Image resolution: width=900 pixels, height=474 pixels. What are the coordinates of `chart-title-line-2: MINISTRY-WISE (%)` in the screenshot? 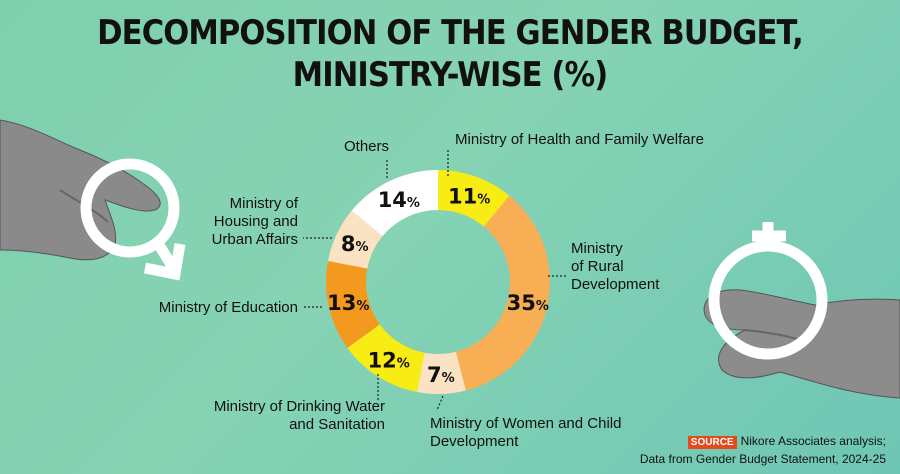 It's located at (450, 75).